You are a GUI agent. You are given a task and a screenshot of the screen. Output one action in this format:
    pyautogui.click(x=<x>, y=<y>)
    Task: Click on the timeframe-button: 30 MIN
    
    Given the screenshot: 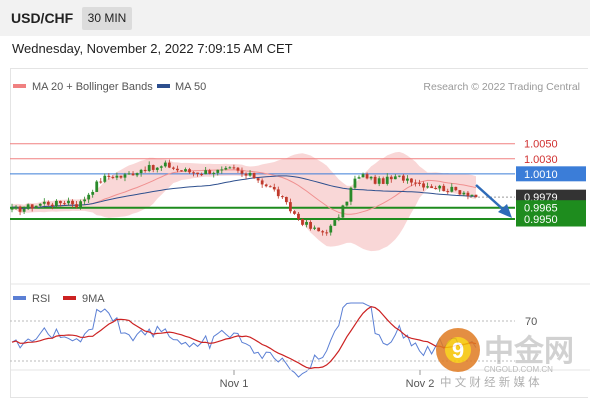 What is the action you would take?
    pyautogui.click(x=107, y=18)
    